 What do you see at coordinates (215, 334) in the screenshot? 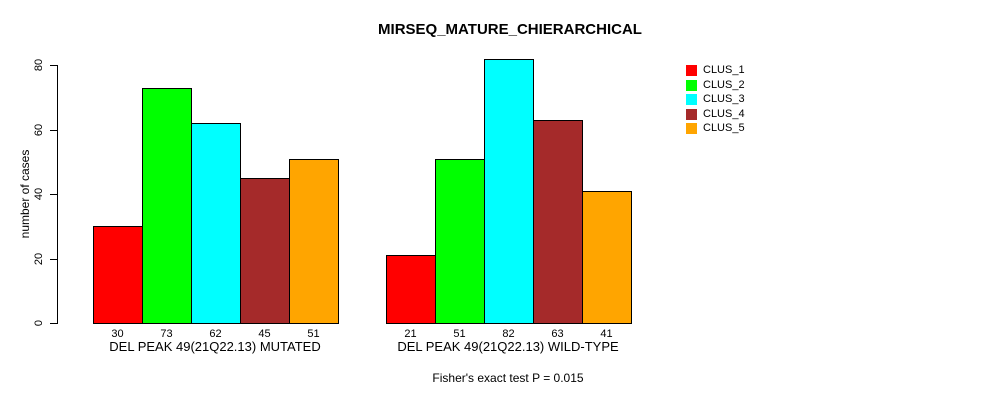
I see `bar-value-label: 62` at bounding box center [215, 334].